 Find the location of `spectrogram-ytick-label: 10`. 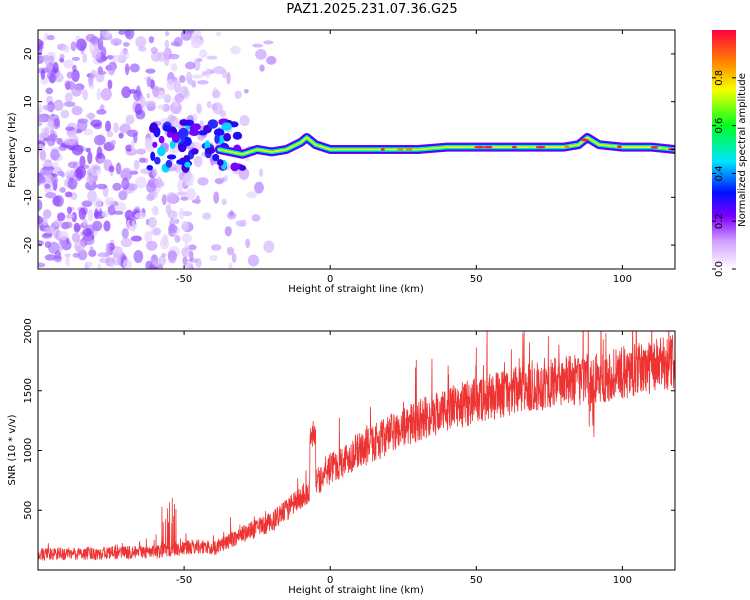

spectrogram-ytick-label: 10 is located at coordinates (28, 101).